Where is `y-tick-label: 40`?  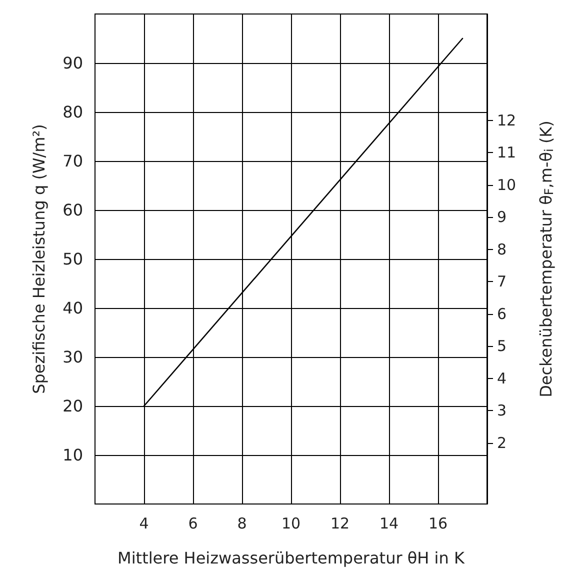 y-tick-label: 40 is located at coordinates (72, 308).